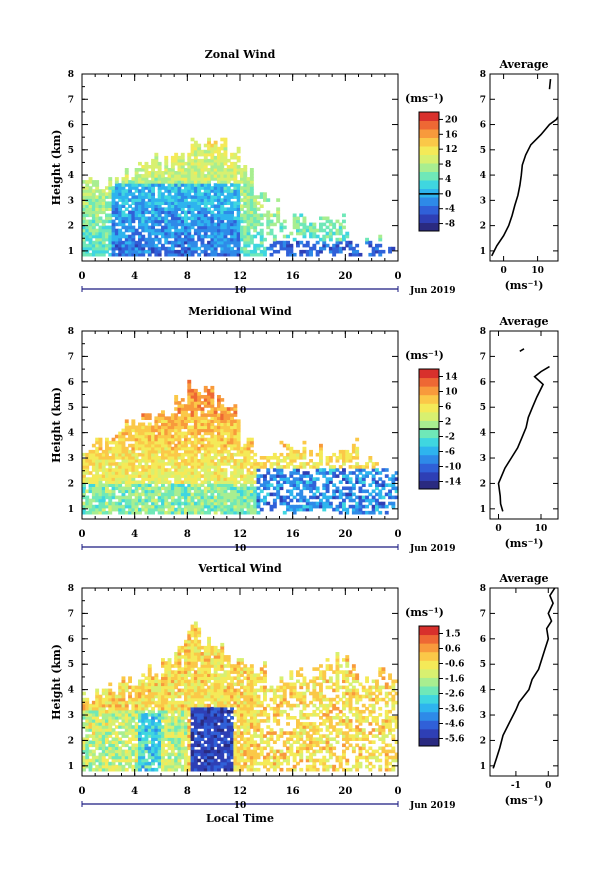  I want to click on colorbar-tick-label: 16, so click(451, 135).